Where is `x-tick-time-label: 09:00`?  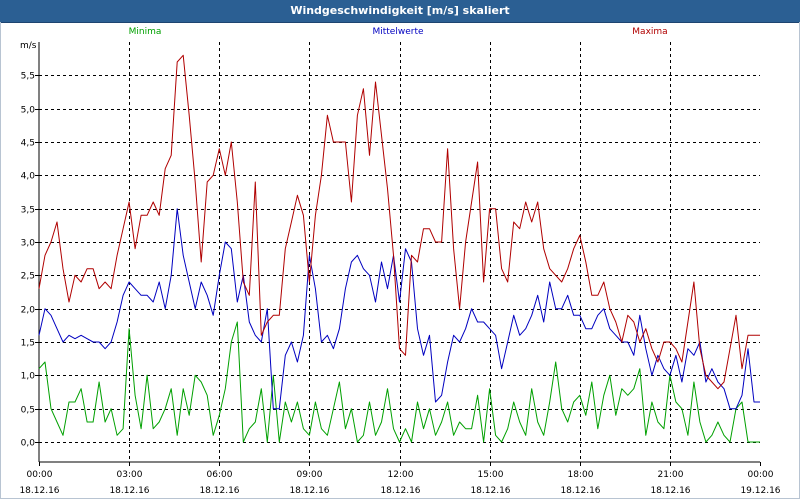 x-tick-time-label: 09:00 is located at coordinates (310, 475).